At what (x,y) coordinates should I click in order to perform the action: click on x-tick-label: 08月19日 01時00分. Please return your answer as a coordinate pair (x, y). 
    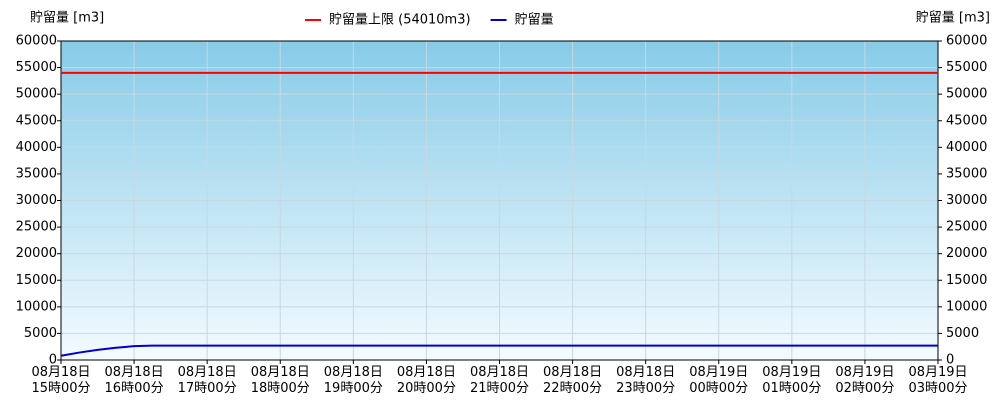
    Looking at the image, I should click on (791, 380).